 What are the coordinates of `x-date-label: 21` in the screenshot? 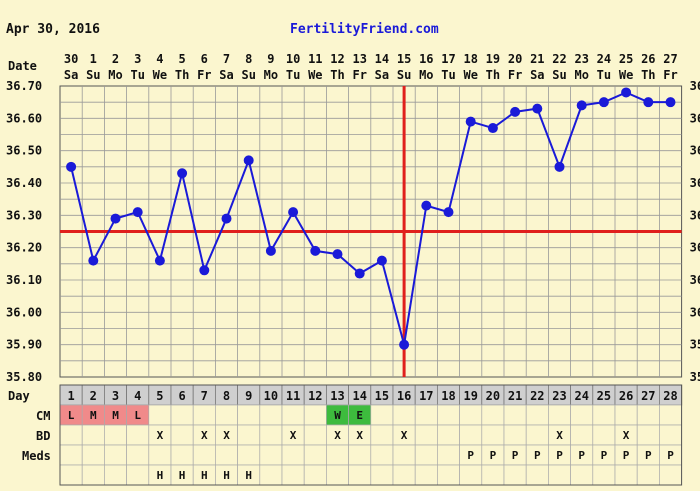 It's located at (537, 59).